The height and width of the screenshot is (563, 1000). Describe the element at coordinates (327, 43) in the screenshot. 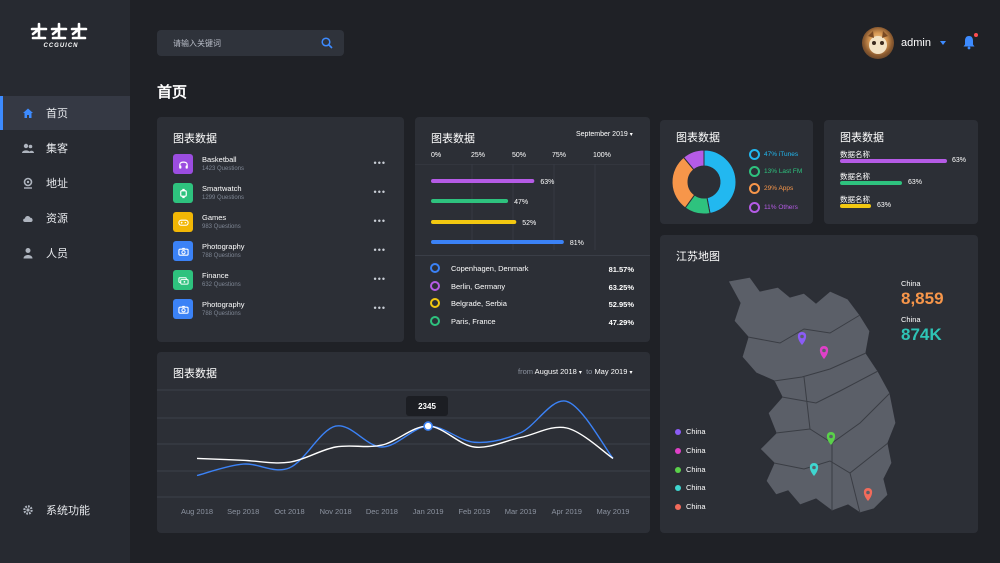

I see `search-icon` at that location.